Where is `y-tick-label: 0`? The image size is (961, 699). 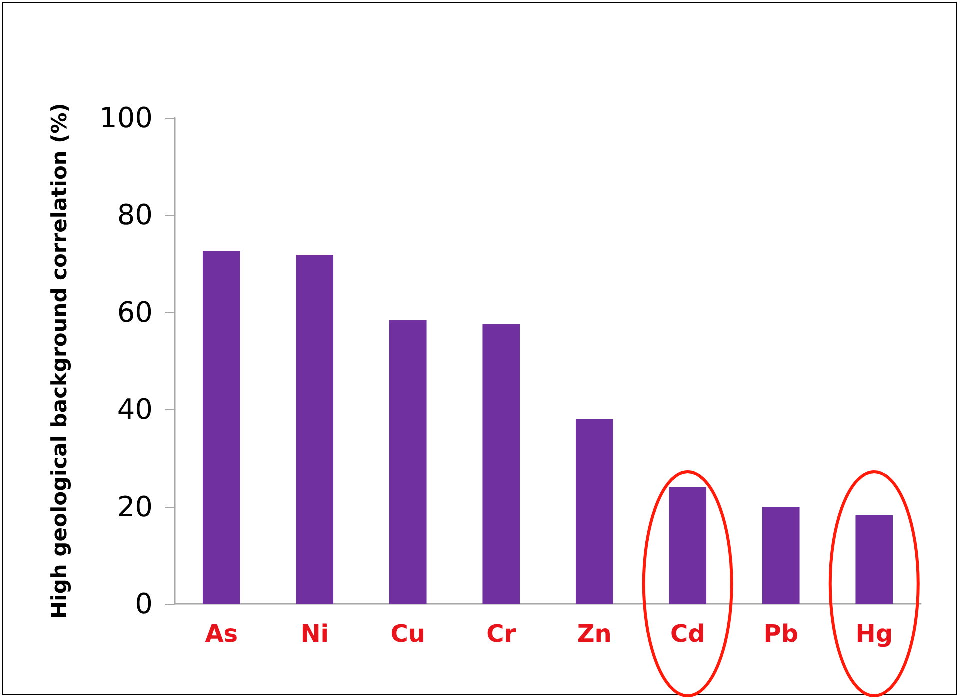
y-tick-label: 0 is located at coordinates (144, 604).